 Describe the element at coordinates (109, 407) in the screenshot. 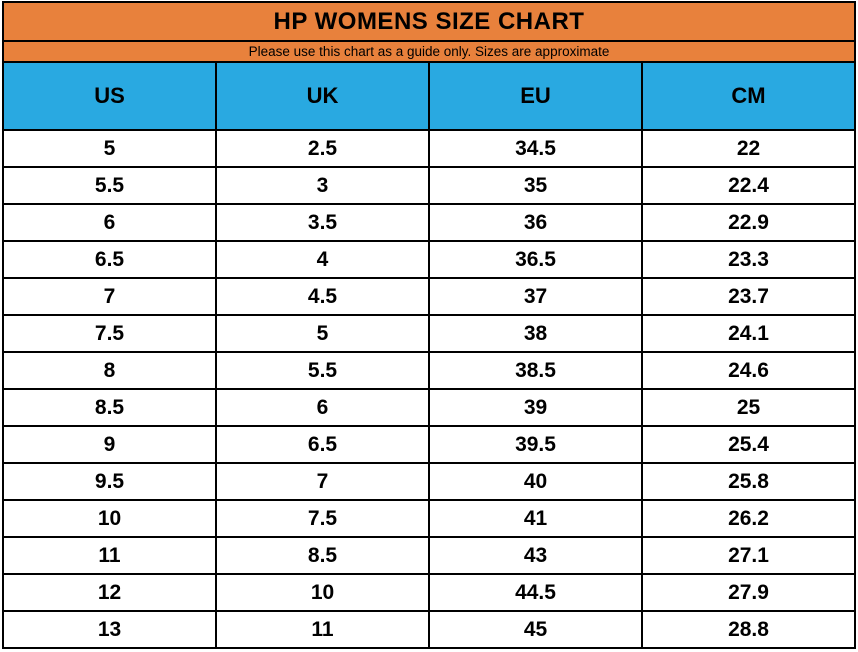

I see `us-cell: 8.5` at that location.